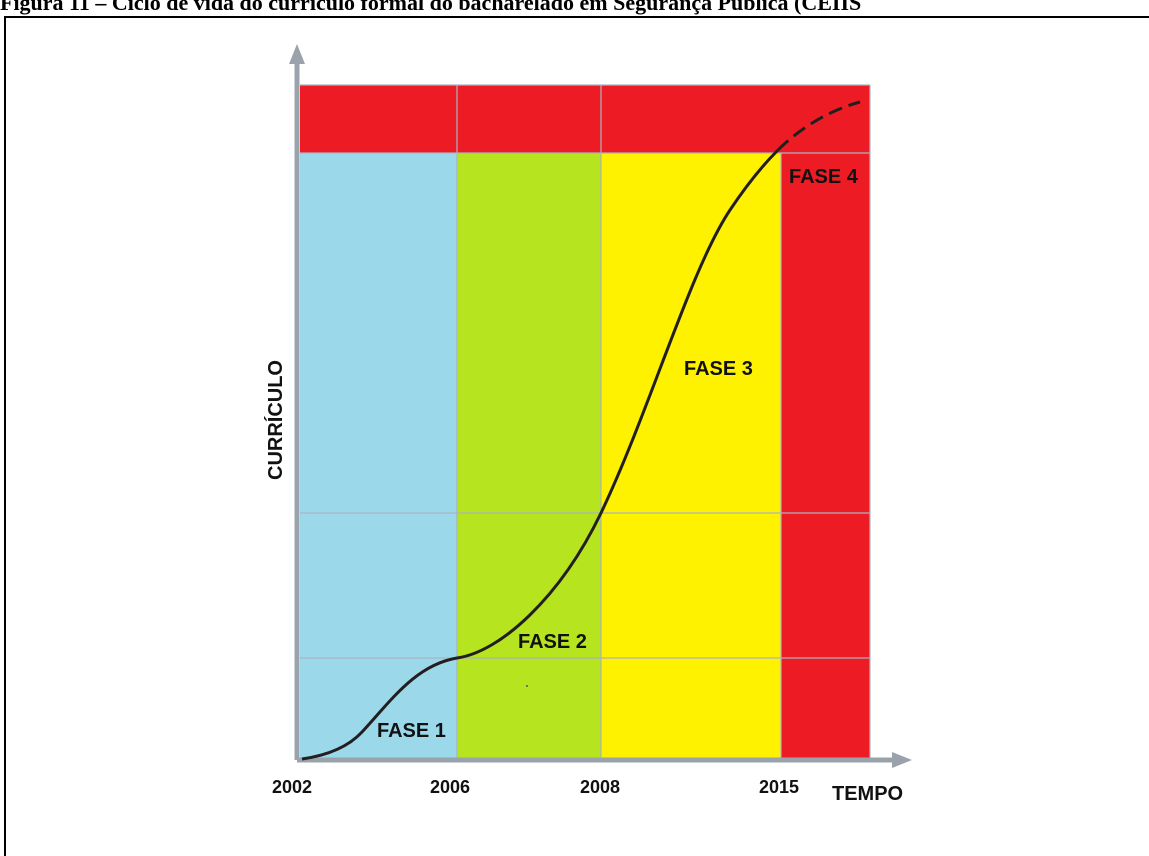 Image resolution: width=1149 pixels, height=856 pixels. What do you see at coordinates (585, 119) in the screenshot?
I see `top-band` at bounding box center [585, 119].